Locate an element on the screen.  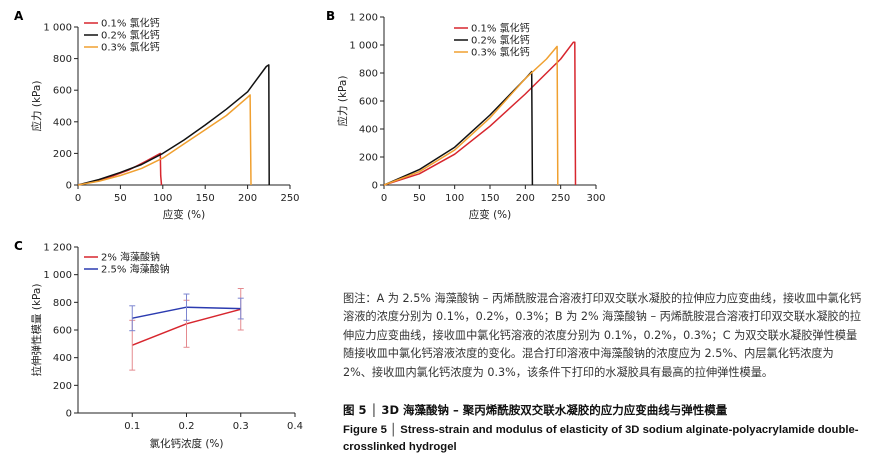
panel-b-x-tick-label: 200 is located at coordinates (525, 198).